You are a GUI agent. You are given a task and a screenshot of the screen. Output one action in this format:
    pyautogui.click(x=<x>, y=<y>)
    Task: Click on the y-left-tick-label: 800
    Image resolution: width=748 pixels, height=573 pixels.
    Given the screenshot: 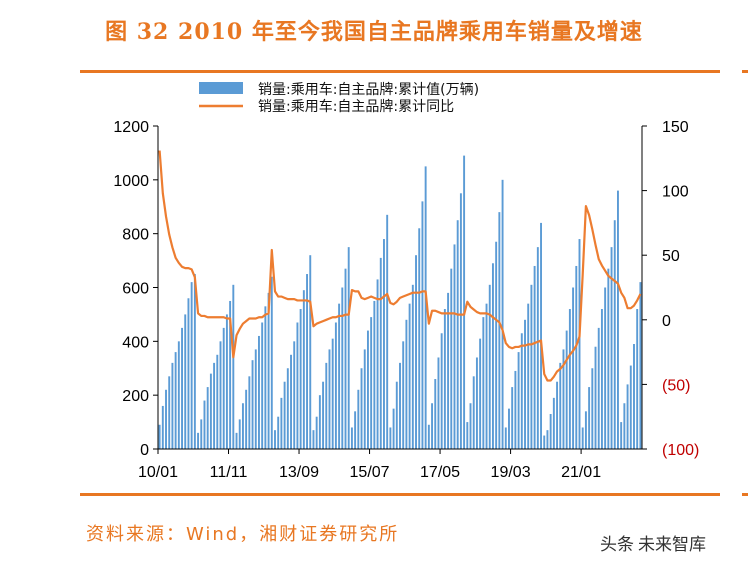 What is the action you would take?
    pyautogui.click(x=135, y=235)
    